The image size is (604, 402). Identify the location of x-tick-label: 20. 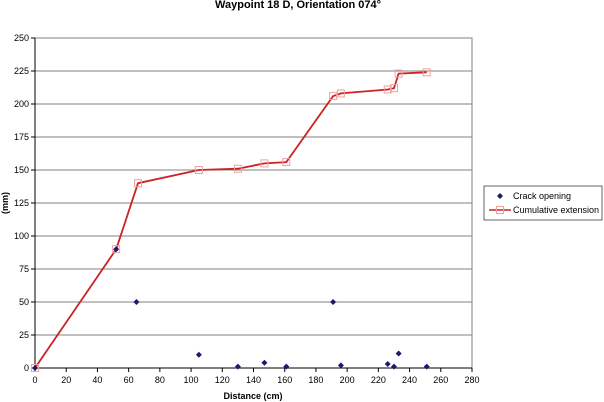
(66, 380).